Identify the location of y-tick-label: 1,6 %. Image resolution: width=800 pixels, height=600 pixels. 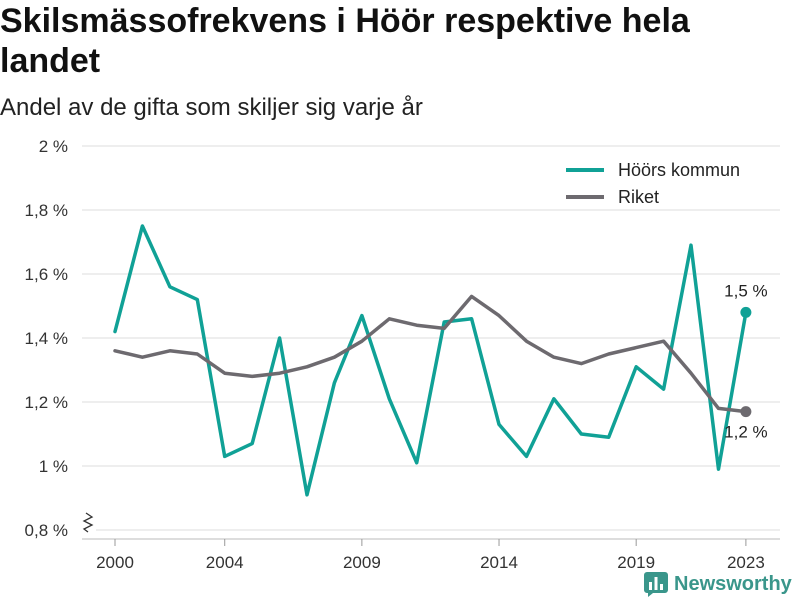
(46, 274).